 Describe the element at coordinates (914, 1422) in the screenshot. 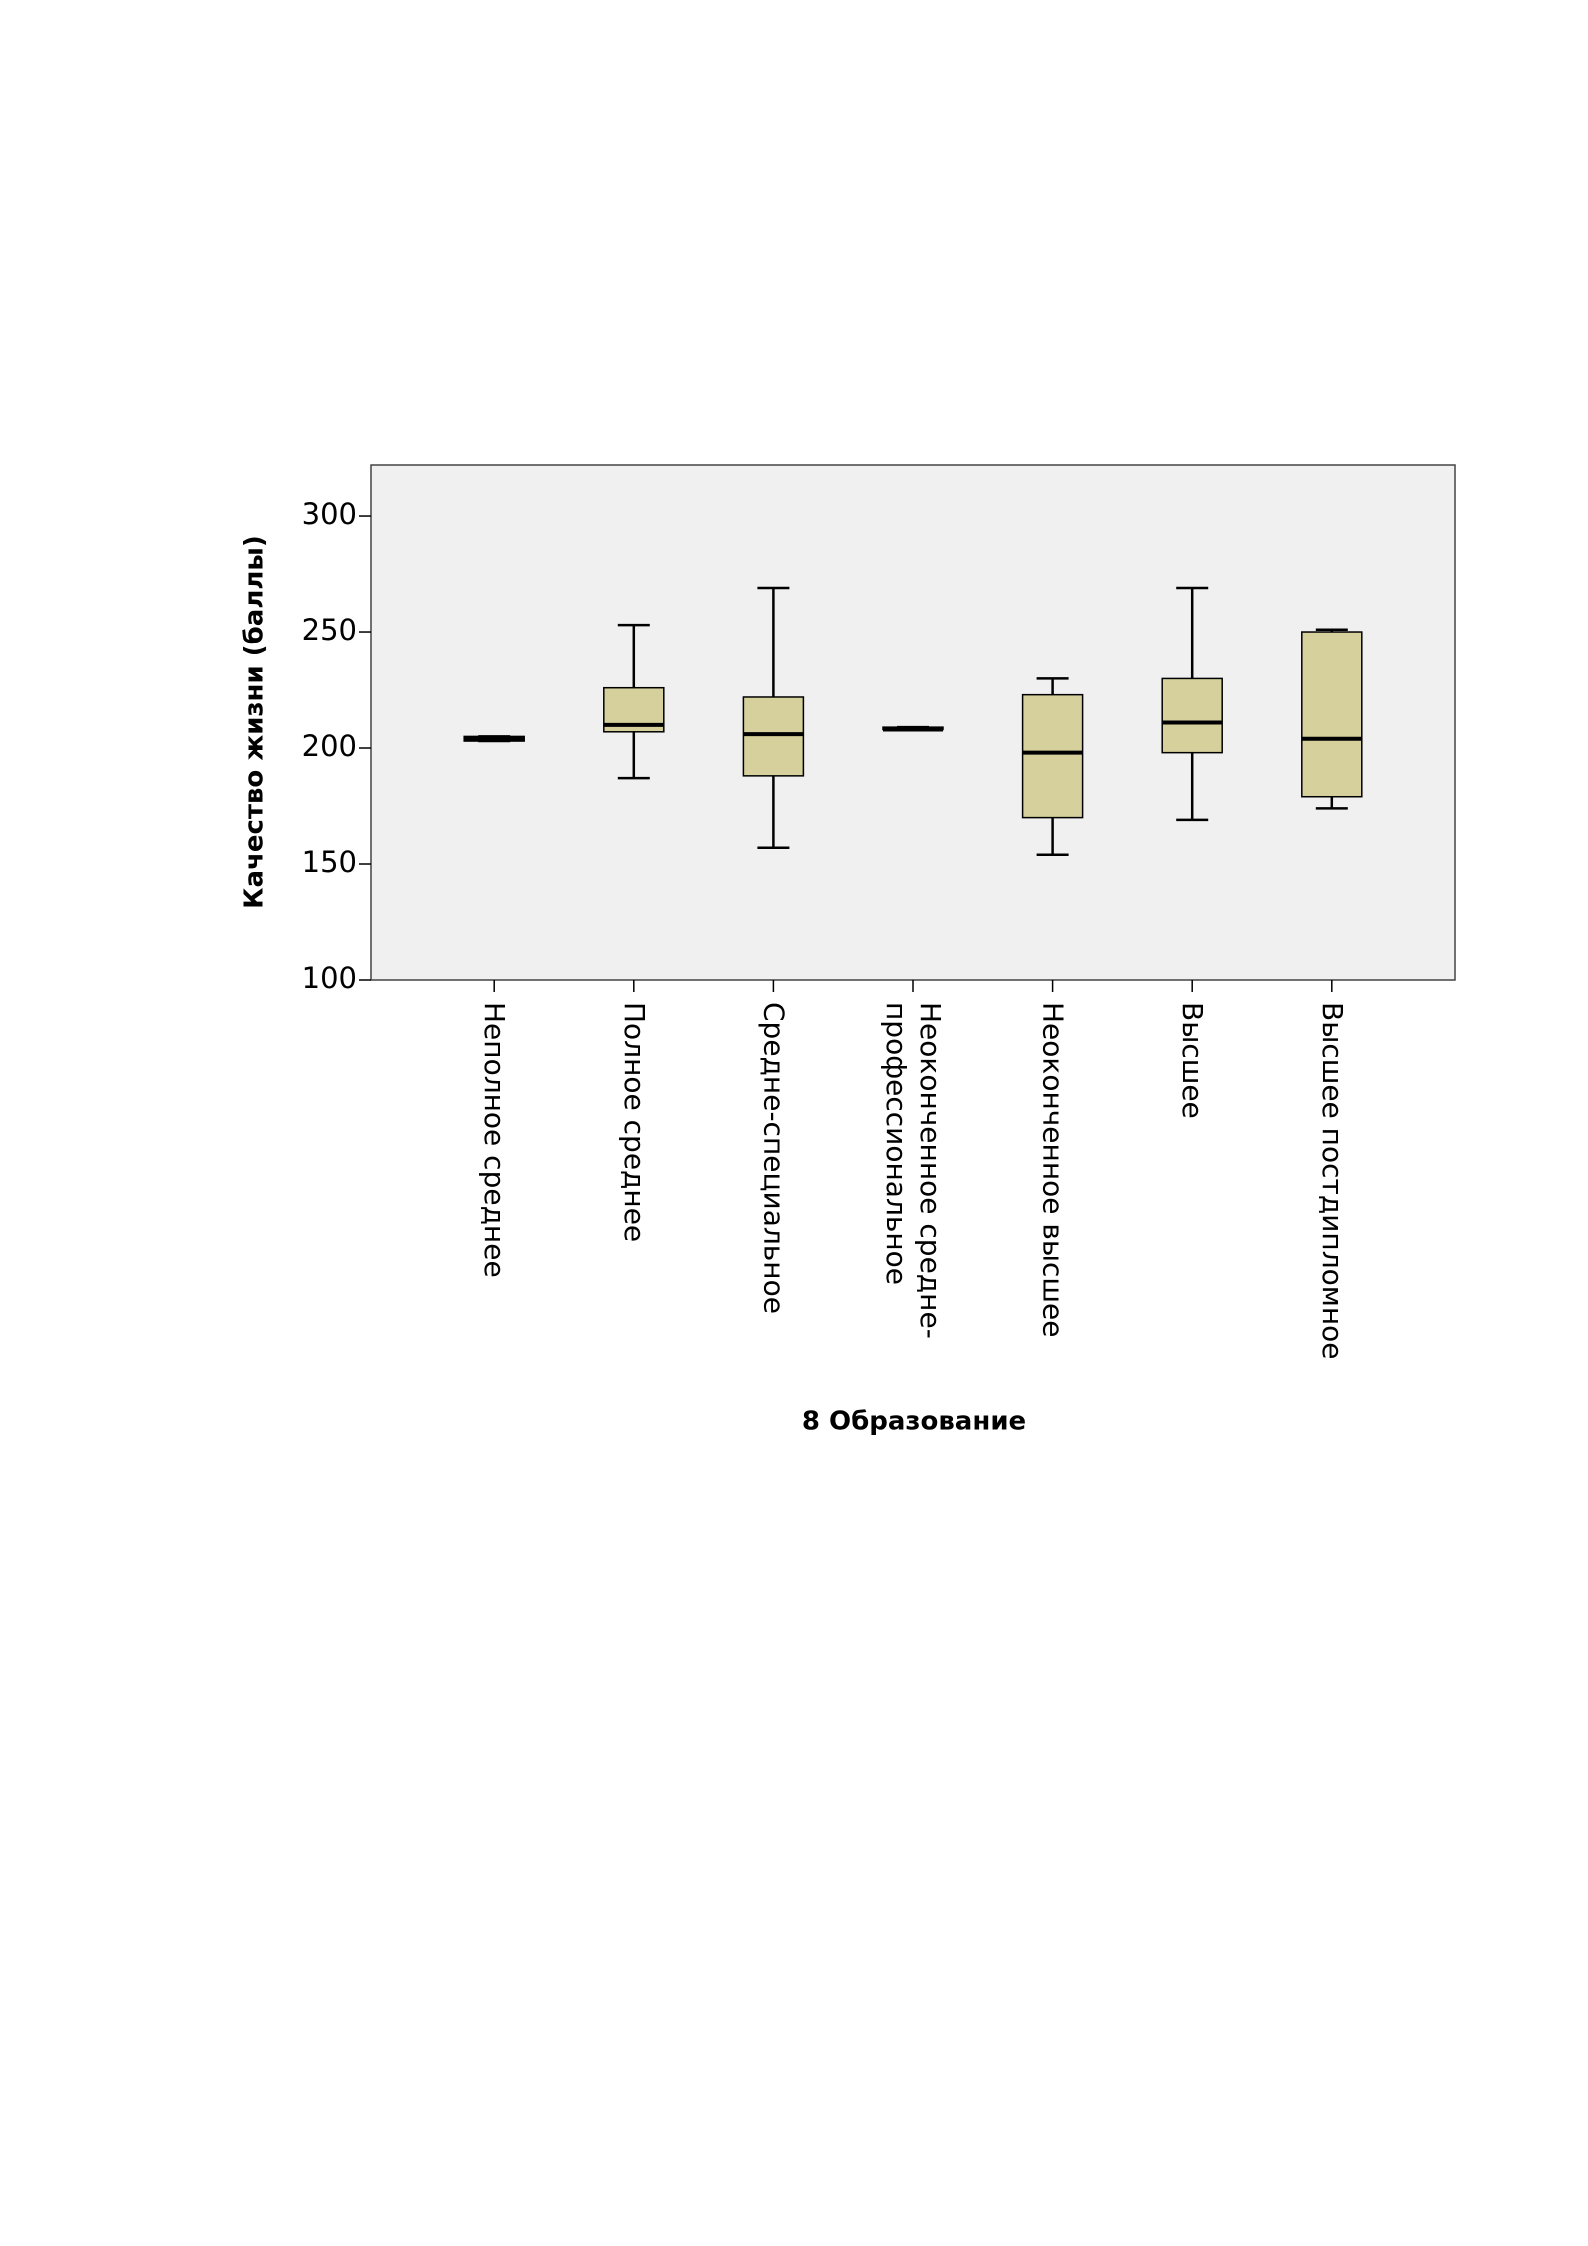

I see `x-axis-label: 8 Образование` at that location.